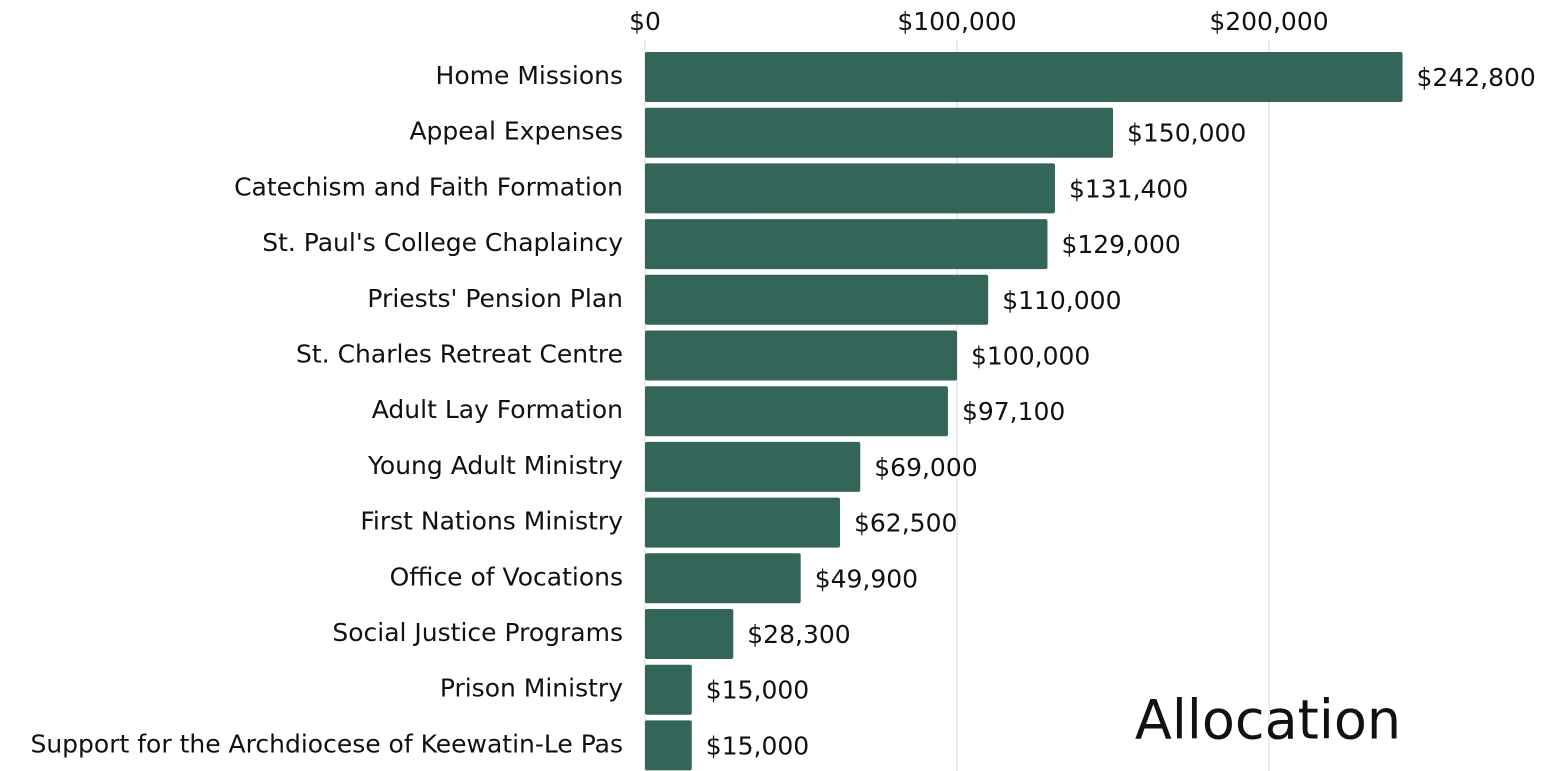 Image resolution: width=1543 pixels, height=771 pixels. Describe the element at coordinates (495, 465) in the screenshot. I see `y-tick-label: Young Adult Ministry` at that location.